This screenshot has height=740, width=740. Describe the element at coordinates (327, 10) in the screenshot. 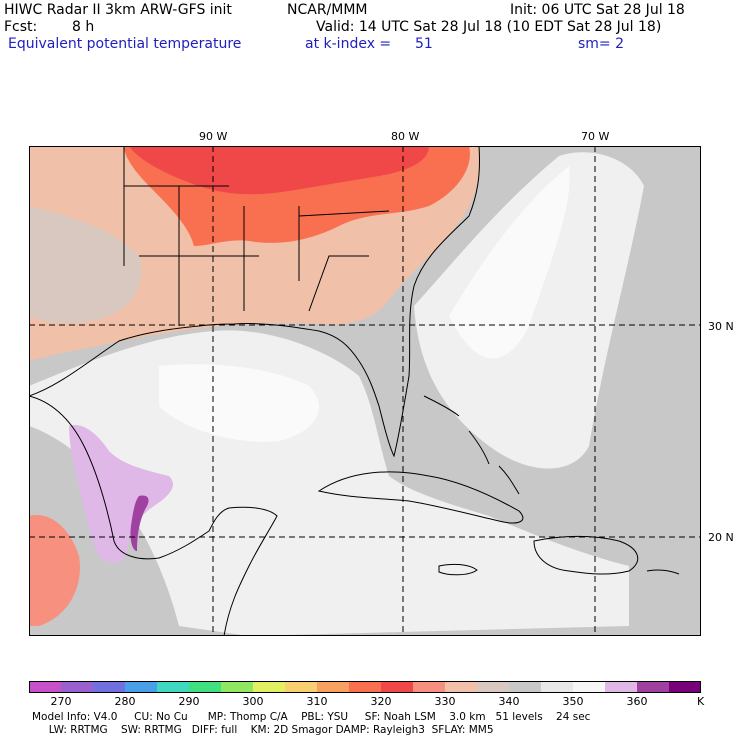

I see `title-center: NCAR/MMM` at that location.